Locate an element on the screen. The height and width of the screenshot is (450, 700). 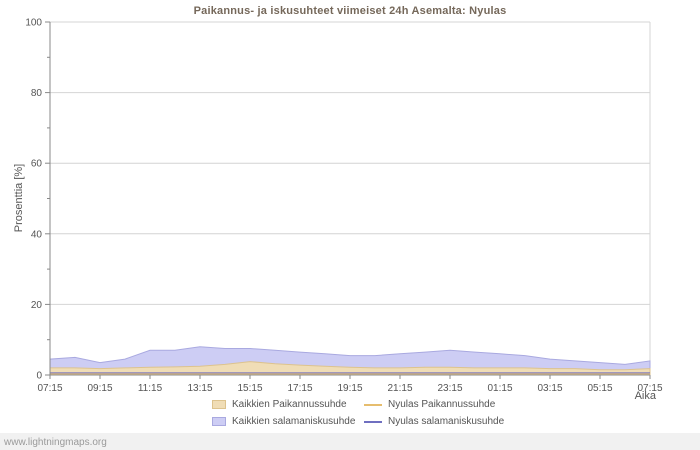
x-tick-label: 23:15 is located at coordinates (449, 388).